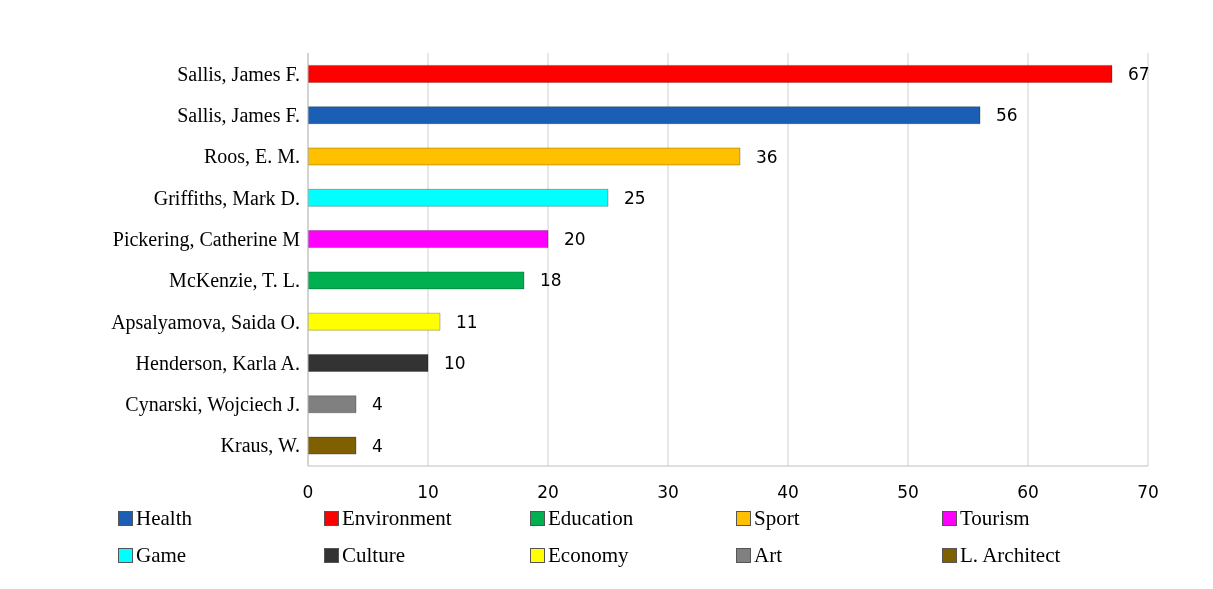 The width and height of the screenshot is (1213, 589). Describe the element at coordinates (995, 518) in the screenshot. I see `legend-label: Tourism` at that location.